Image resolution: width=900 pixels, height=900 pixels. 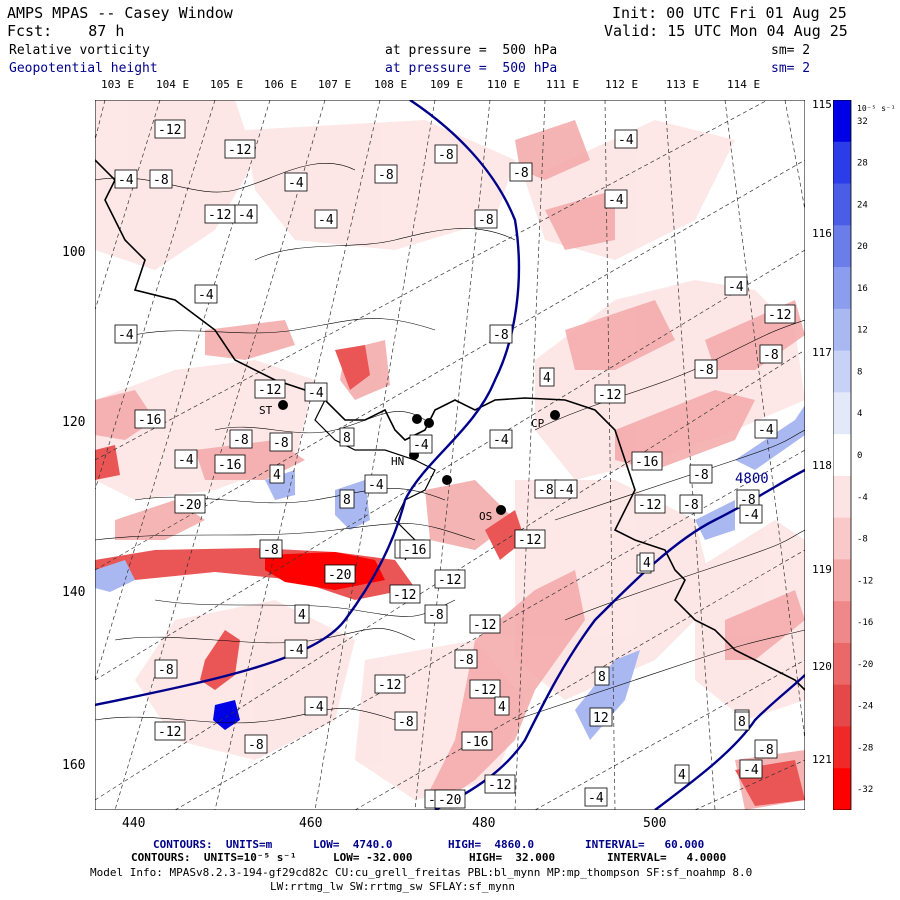 I want to click on contour-label: 12, so click(x=601, y=718).